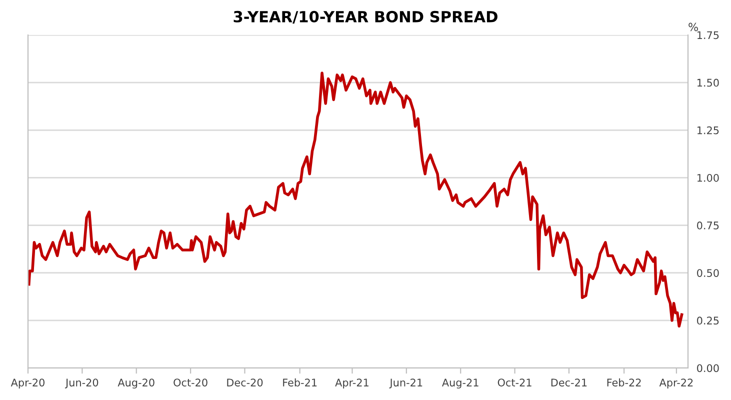 The image size is (731, 400). Describe the element at coordinates (708, 226) in the screenshot. I see `y-tick-label: 0.75` at that location.